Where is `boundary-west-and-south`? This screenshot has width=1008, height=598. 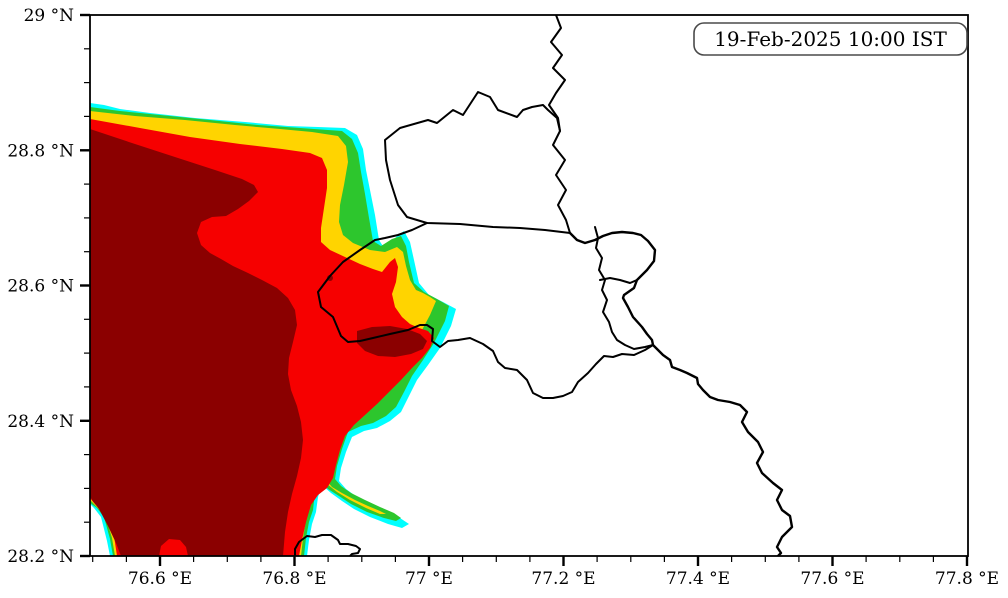
boundary-west-and-south is located at coordinates (485, 310).